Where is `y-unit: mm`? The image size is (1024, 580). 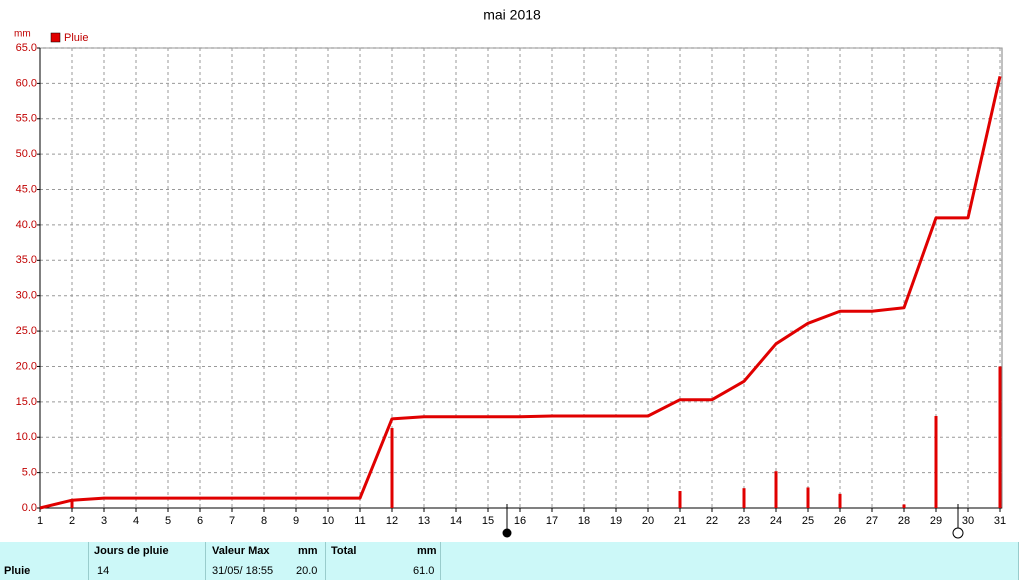 y-unit: mm is located at coordinates (22, 34).